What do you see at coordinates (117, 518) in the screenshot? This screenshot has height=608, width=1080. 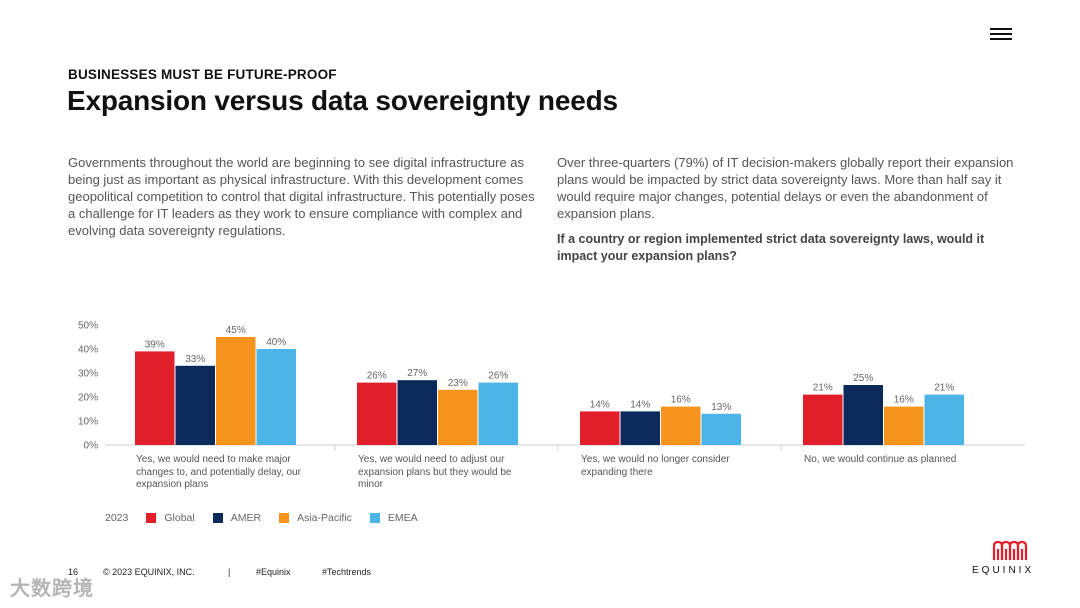 I see `legend-year: 2023` at bounding box center [117, 518].